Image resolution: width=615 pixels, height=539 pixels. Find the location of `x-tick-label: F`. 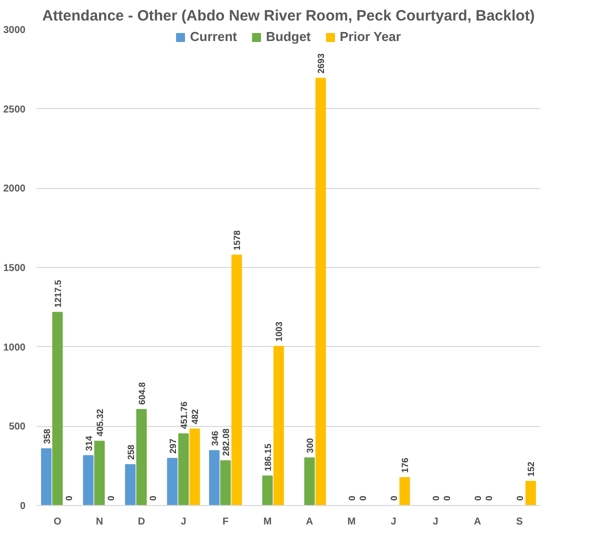

x-tick-label: F is located at coordinates (225, 522).